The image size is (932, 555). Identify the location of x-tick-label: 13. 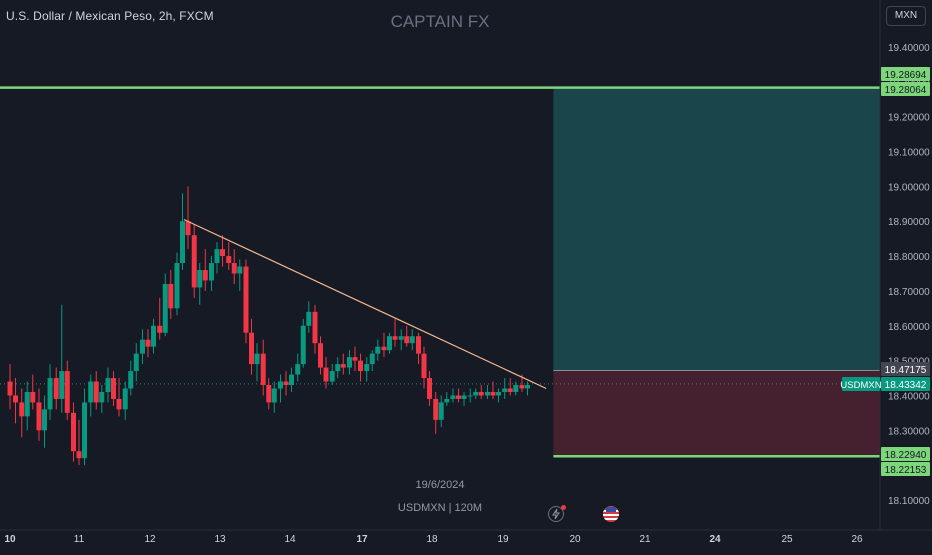
(220, 539).